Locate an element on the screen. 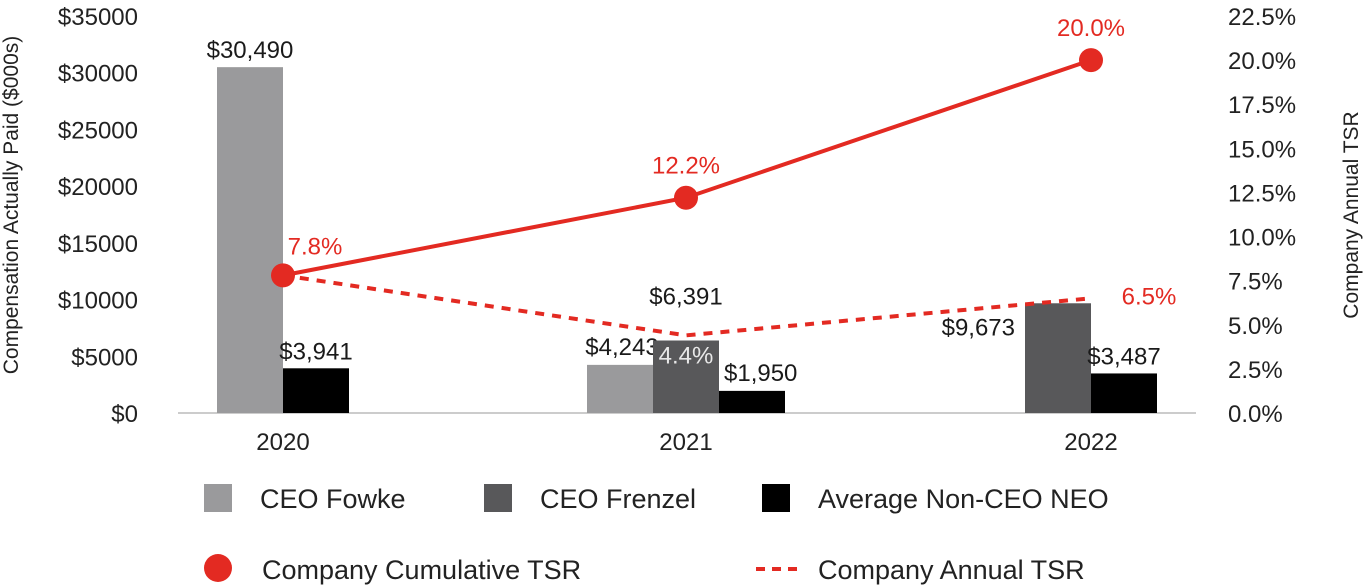 The width and height of the screenshot is (1364, 588). legend-label: Company Cumulative TSR is located at coordinates (421, 570).